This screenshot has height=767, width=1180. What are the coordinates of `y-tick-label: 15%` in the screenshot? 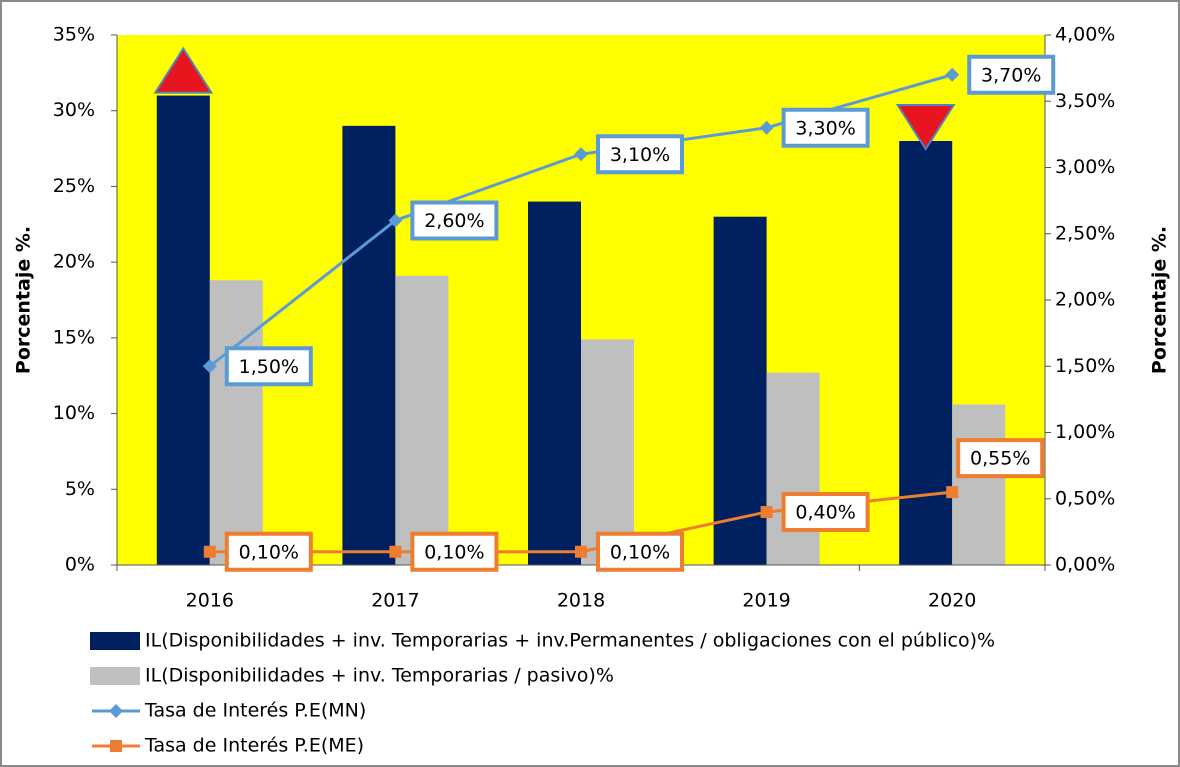 It's located at (74, 337).